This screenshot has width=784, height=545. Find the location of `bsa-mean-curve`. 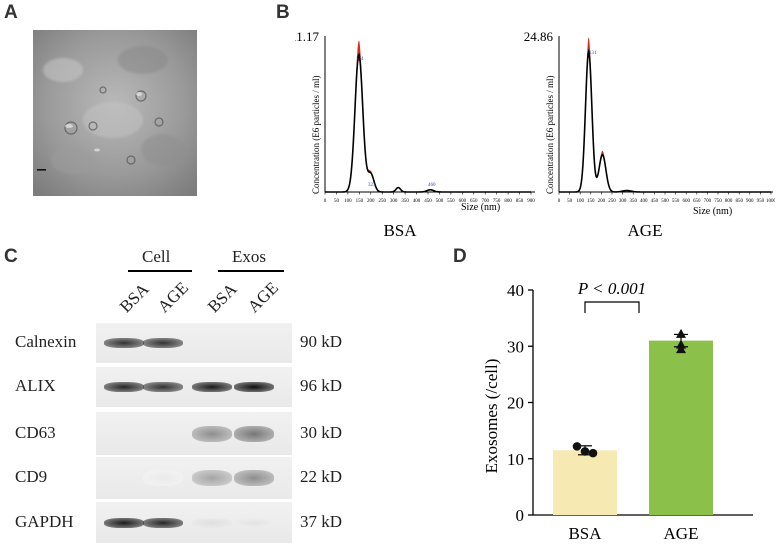

bsa-mean-curve is located at coordinates (428, 122).